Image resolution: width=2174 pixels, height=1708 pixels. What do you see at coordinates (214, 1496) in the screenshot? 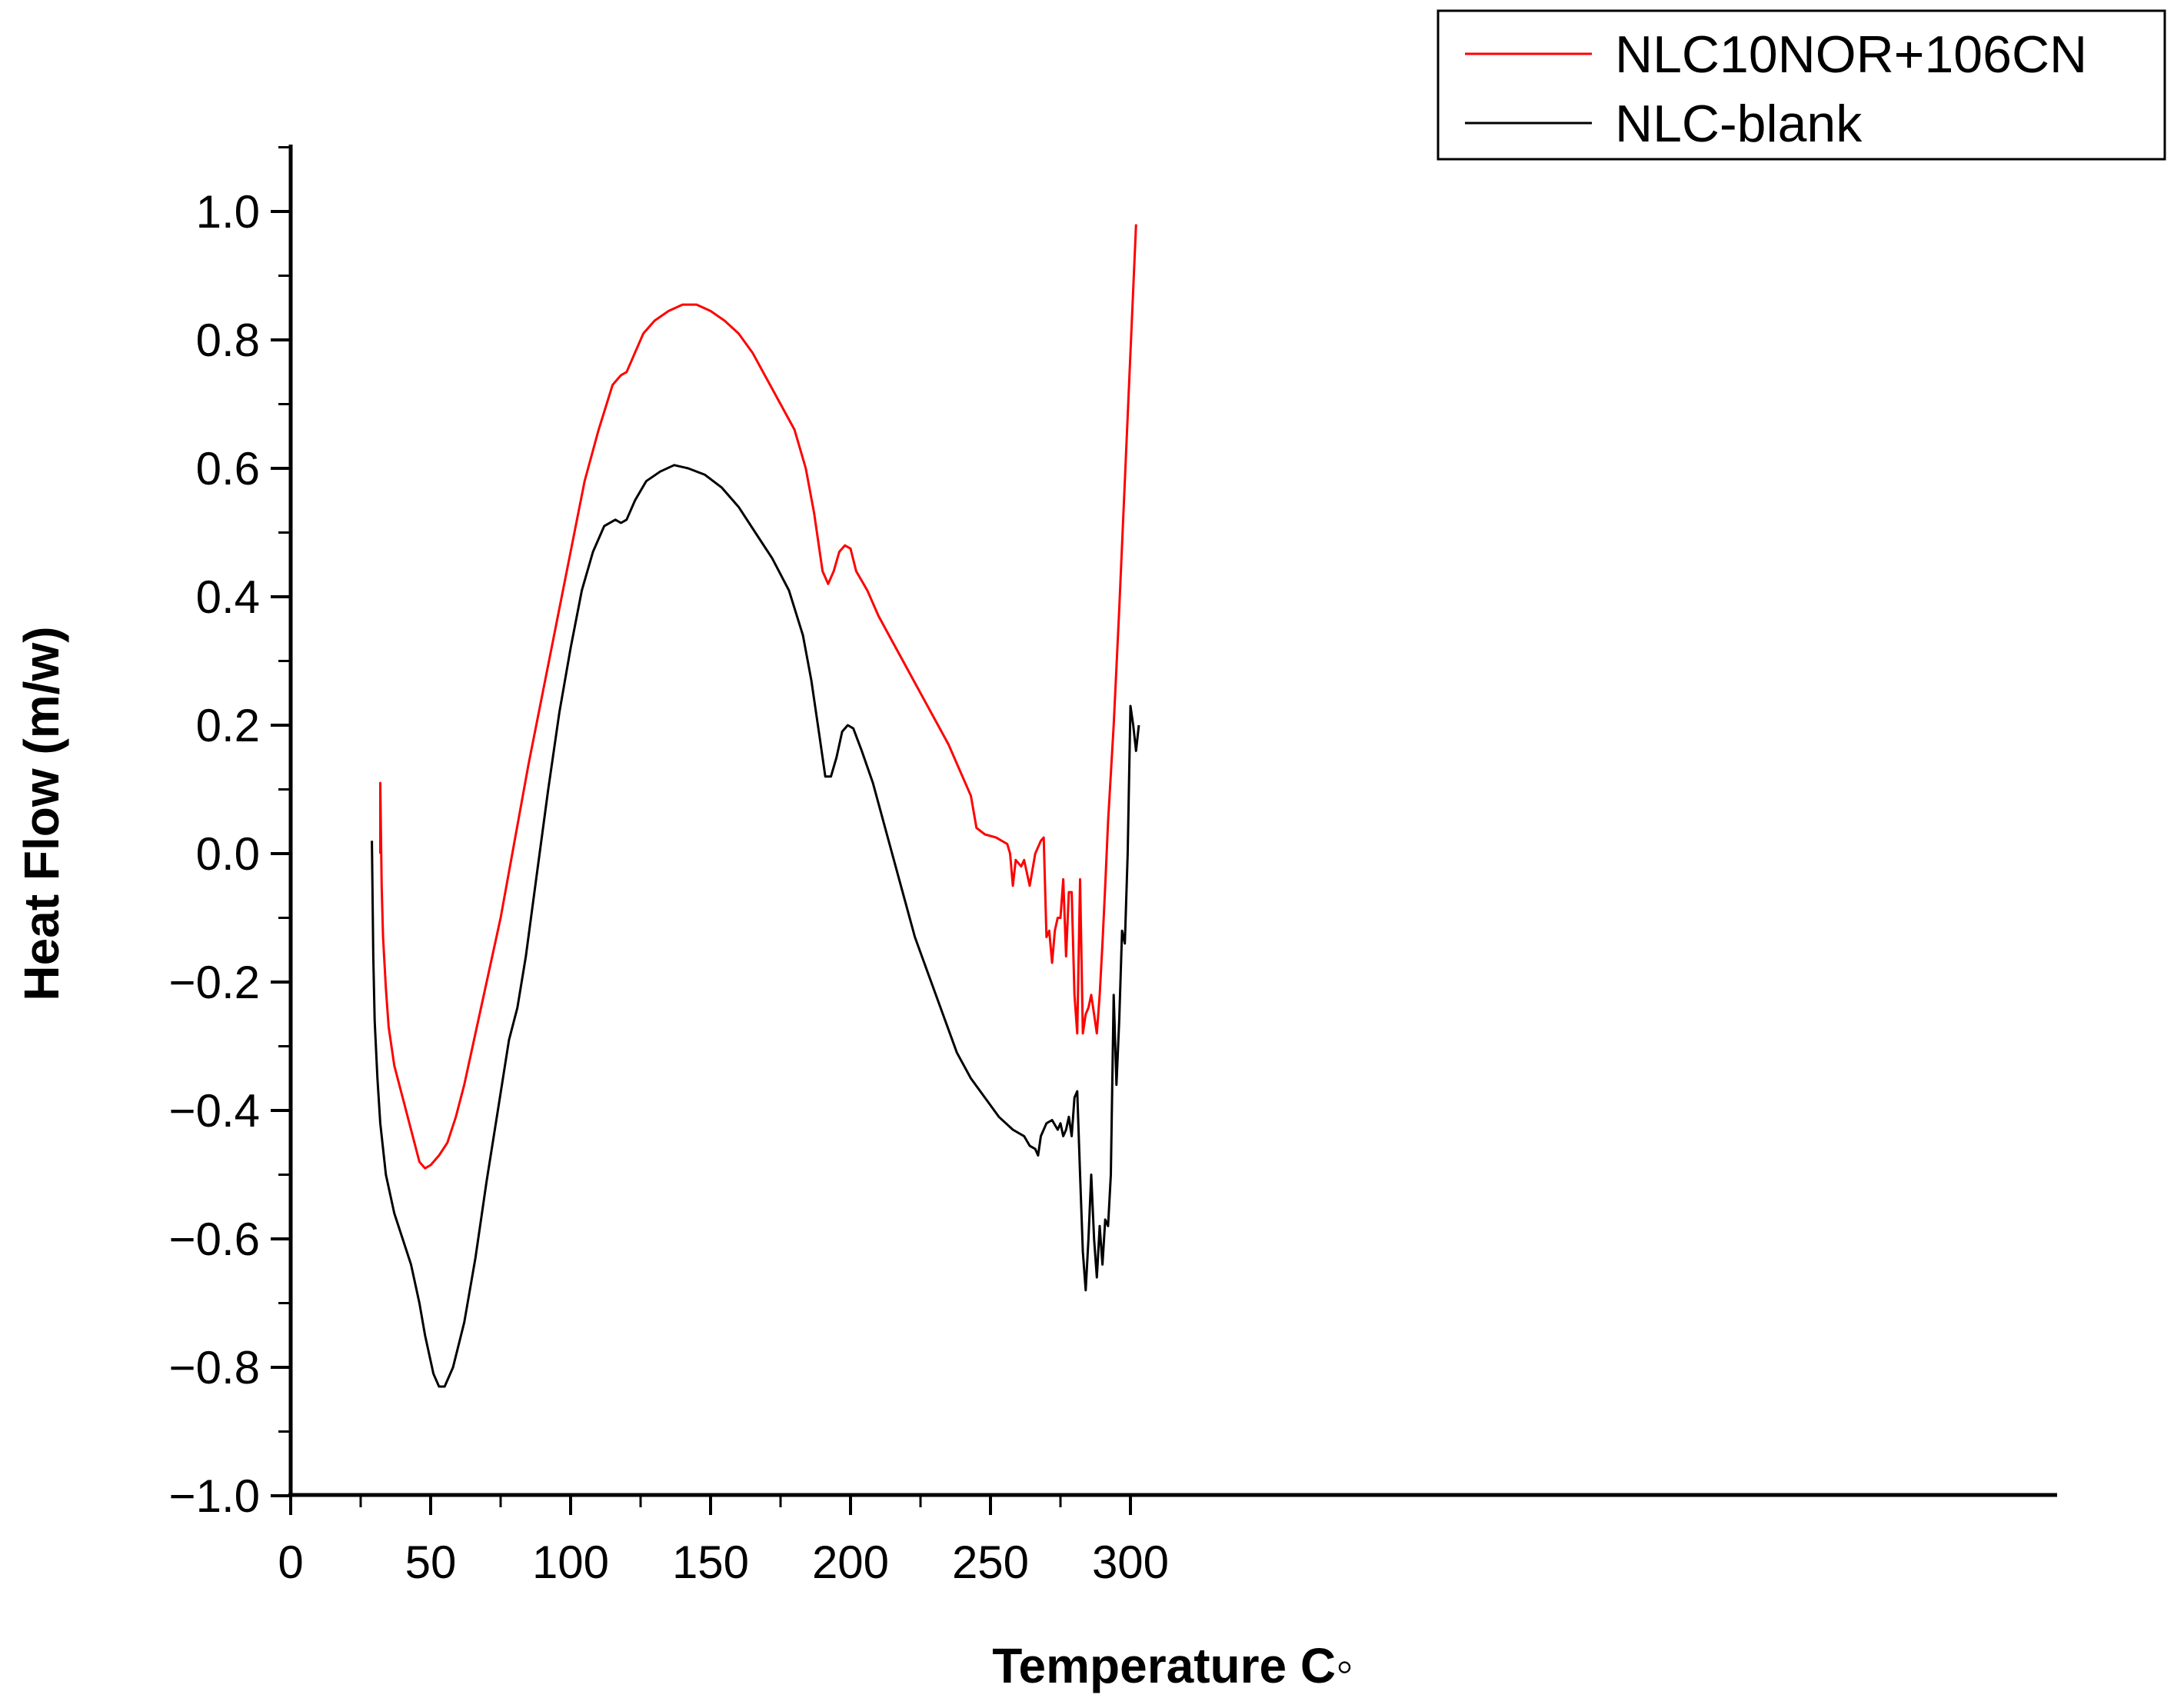
I see `y-tick-label: −1.0` at bounding box center [214, 1496].